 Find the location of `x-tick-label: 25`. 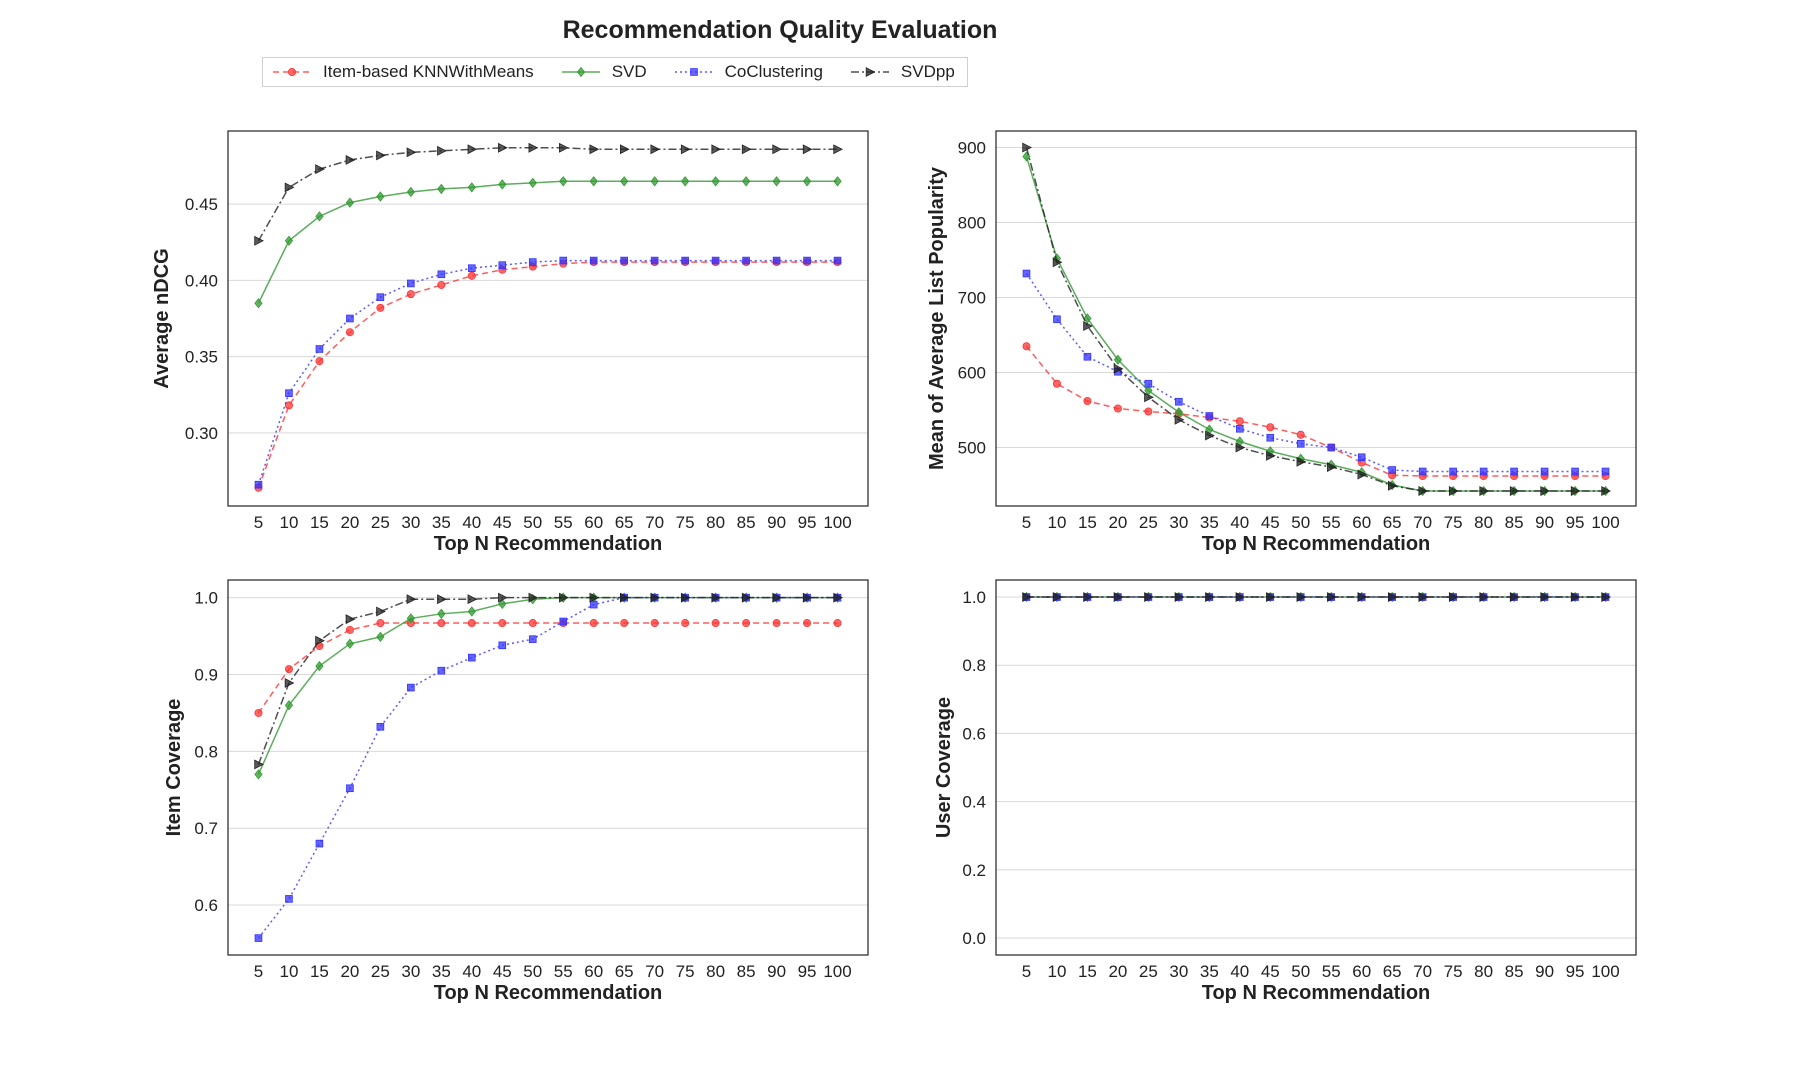

x-tick-label: 25 is located at coordinates (380, 971).